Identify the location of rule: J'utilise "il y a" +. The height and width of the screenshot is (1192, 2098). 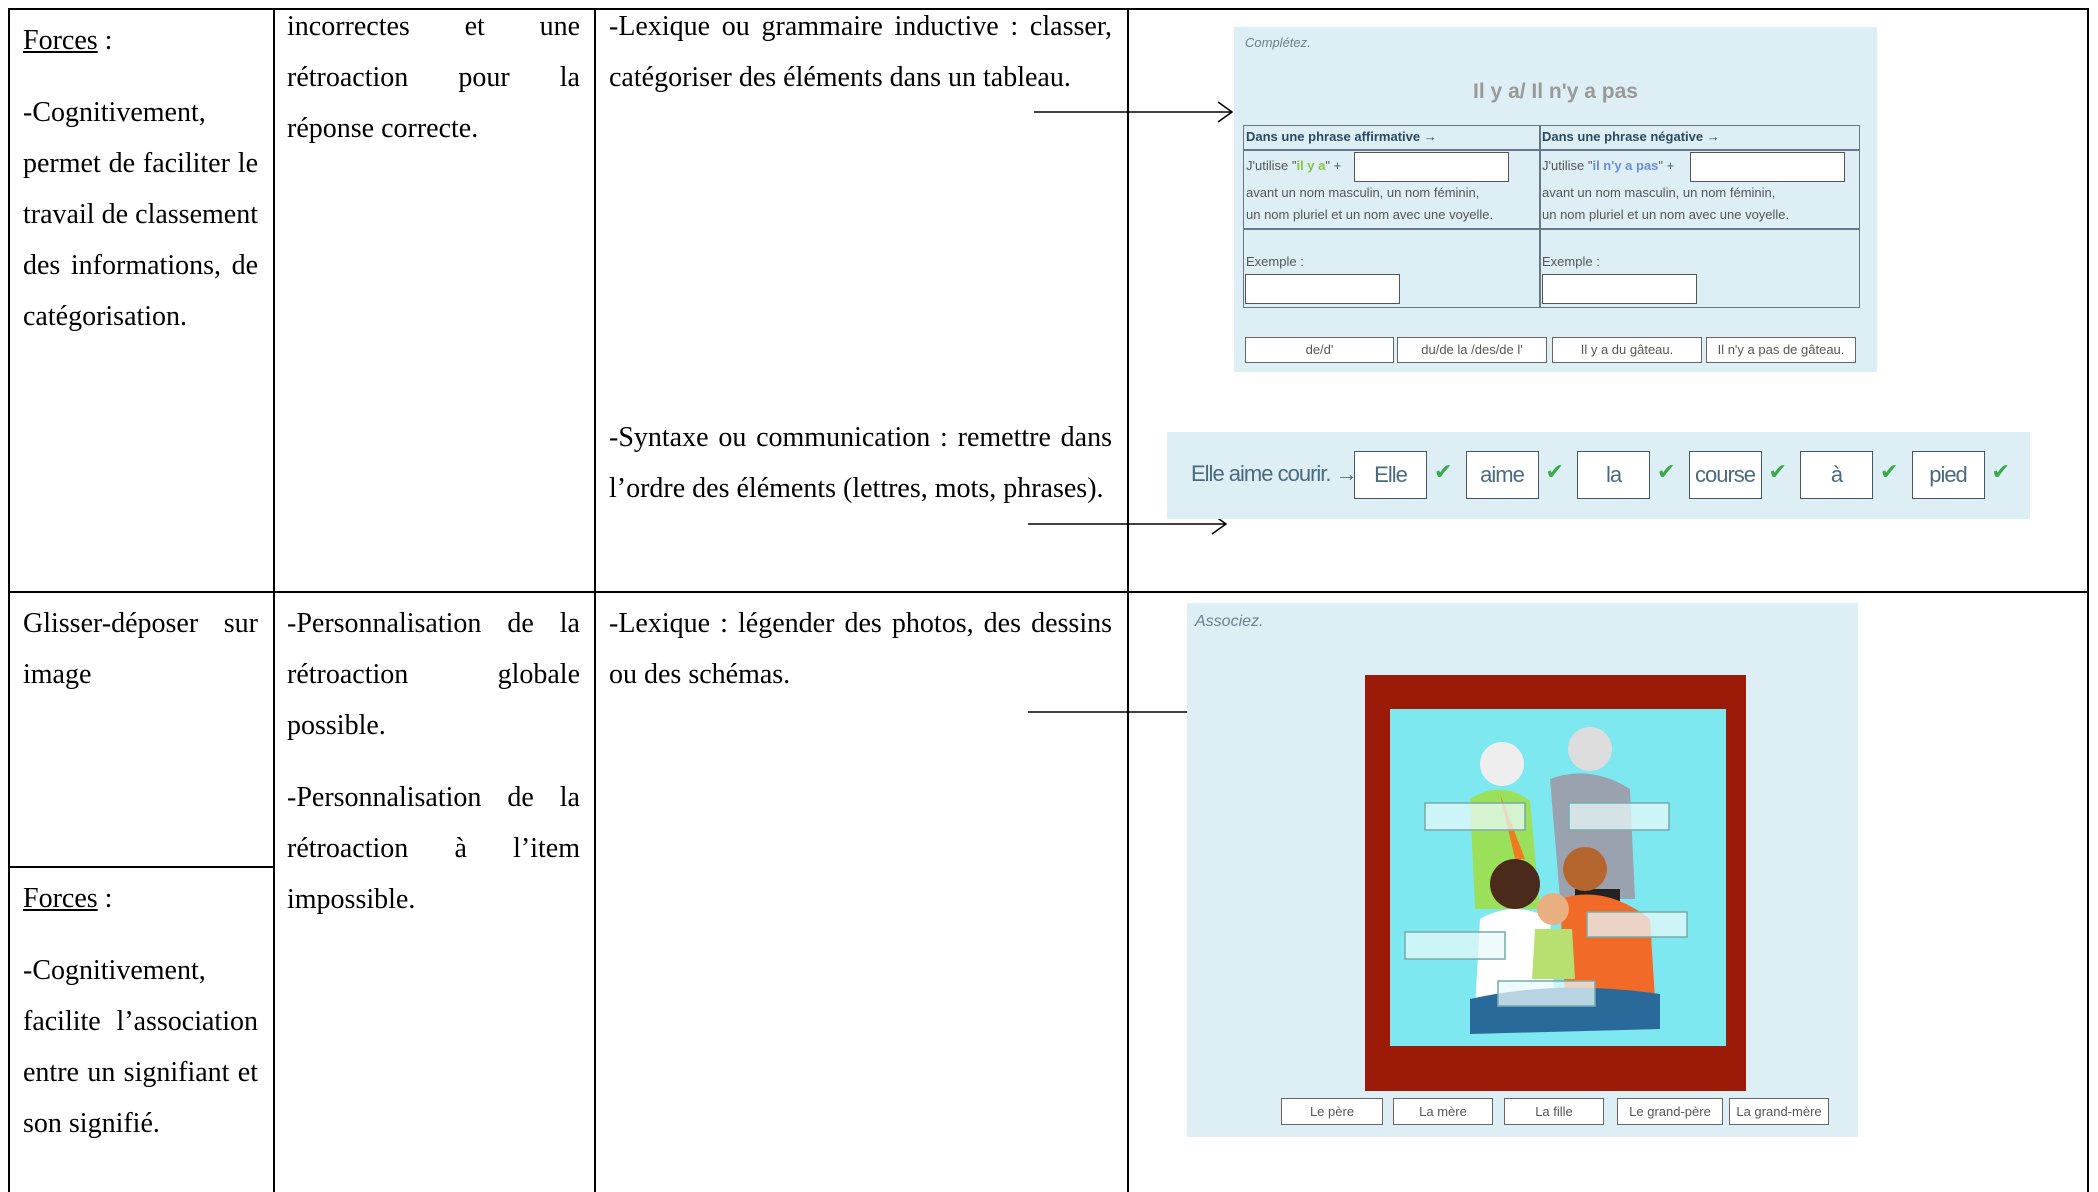
(1293, 165).